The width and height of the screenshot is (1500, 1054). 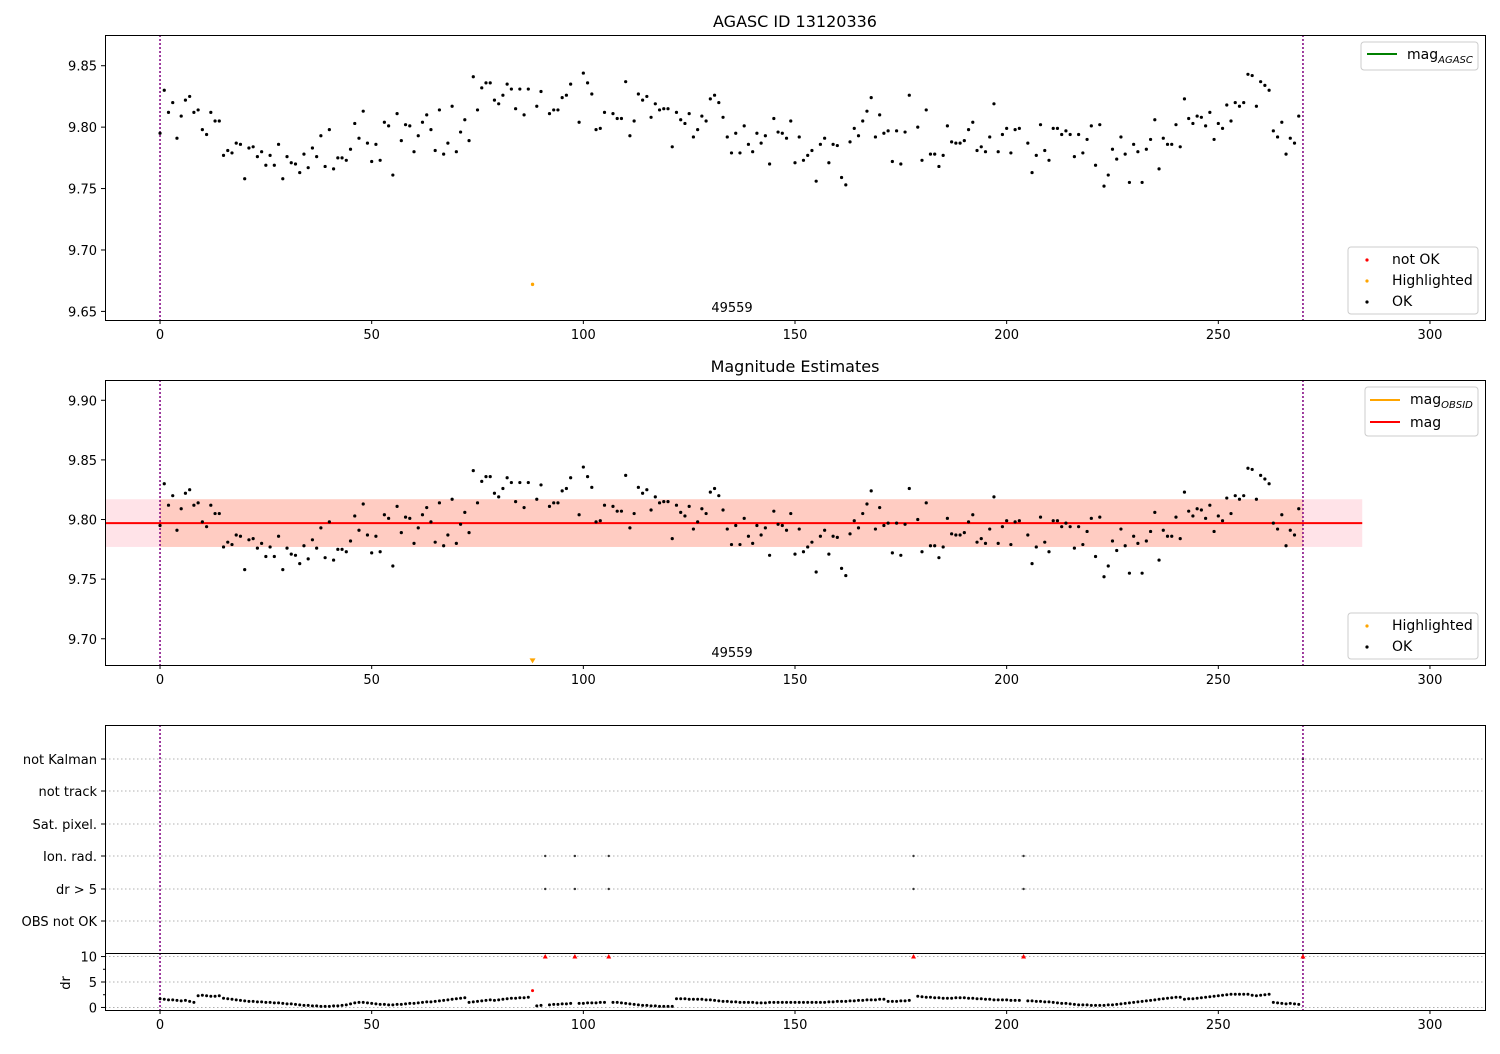 What do you see at coordinates (1218, 680) in the screenshot?
I see `x-tick-label: 250` at bounding box center [1218, 680].